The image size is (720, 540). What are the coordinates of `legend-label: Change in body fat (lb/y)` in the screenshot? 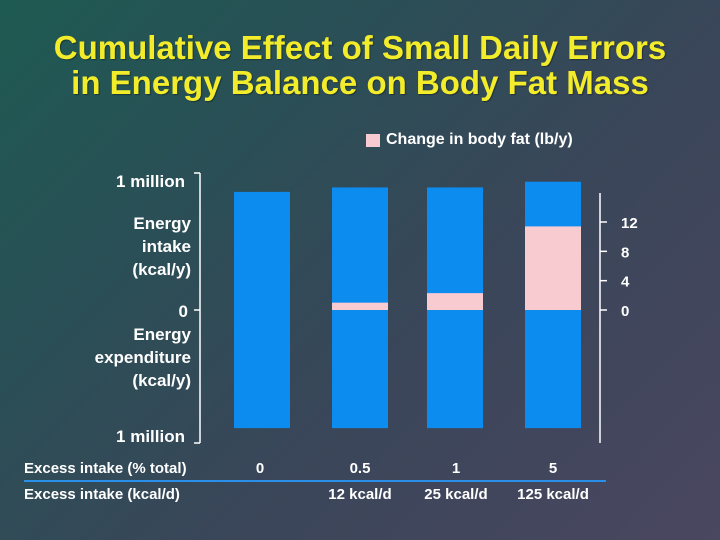 It's located at (479, 139).